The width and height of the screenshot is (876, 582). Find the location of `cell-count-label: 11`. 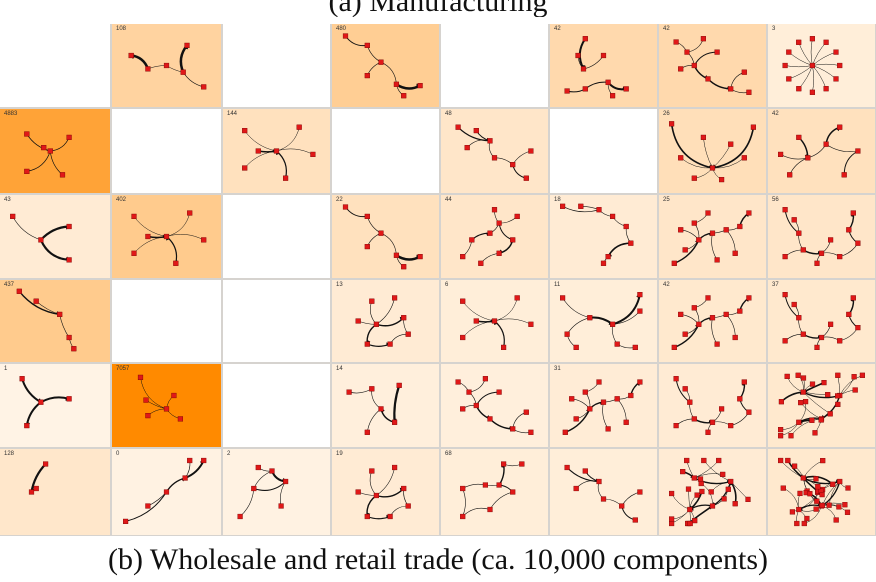

cell-count-label: 11 is located at coordinates (557, 285).